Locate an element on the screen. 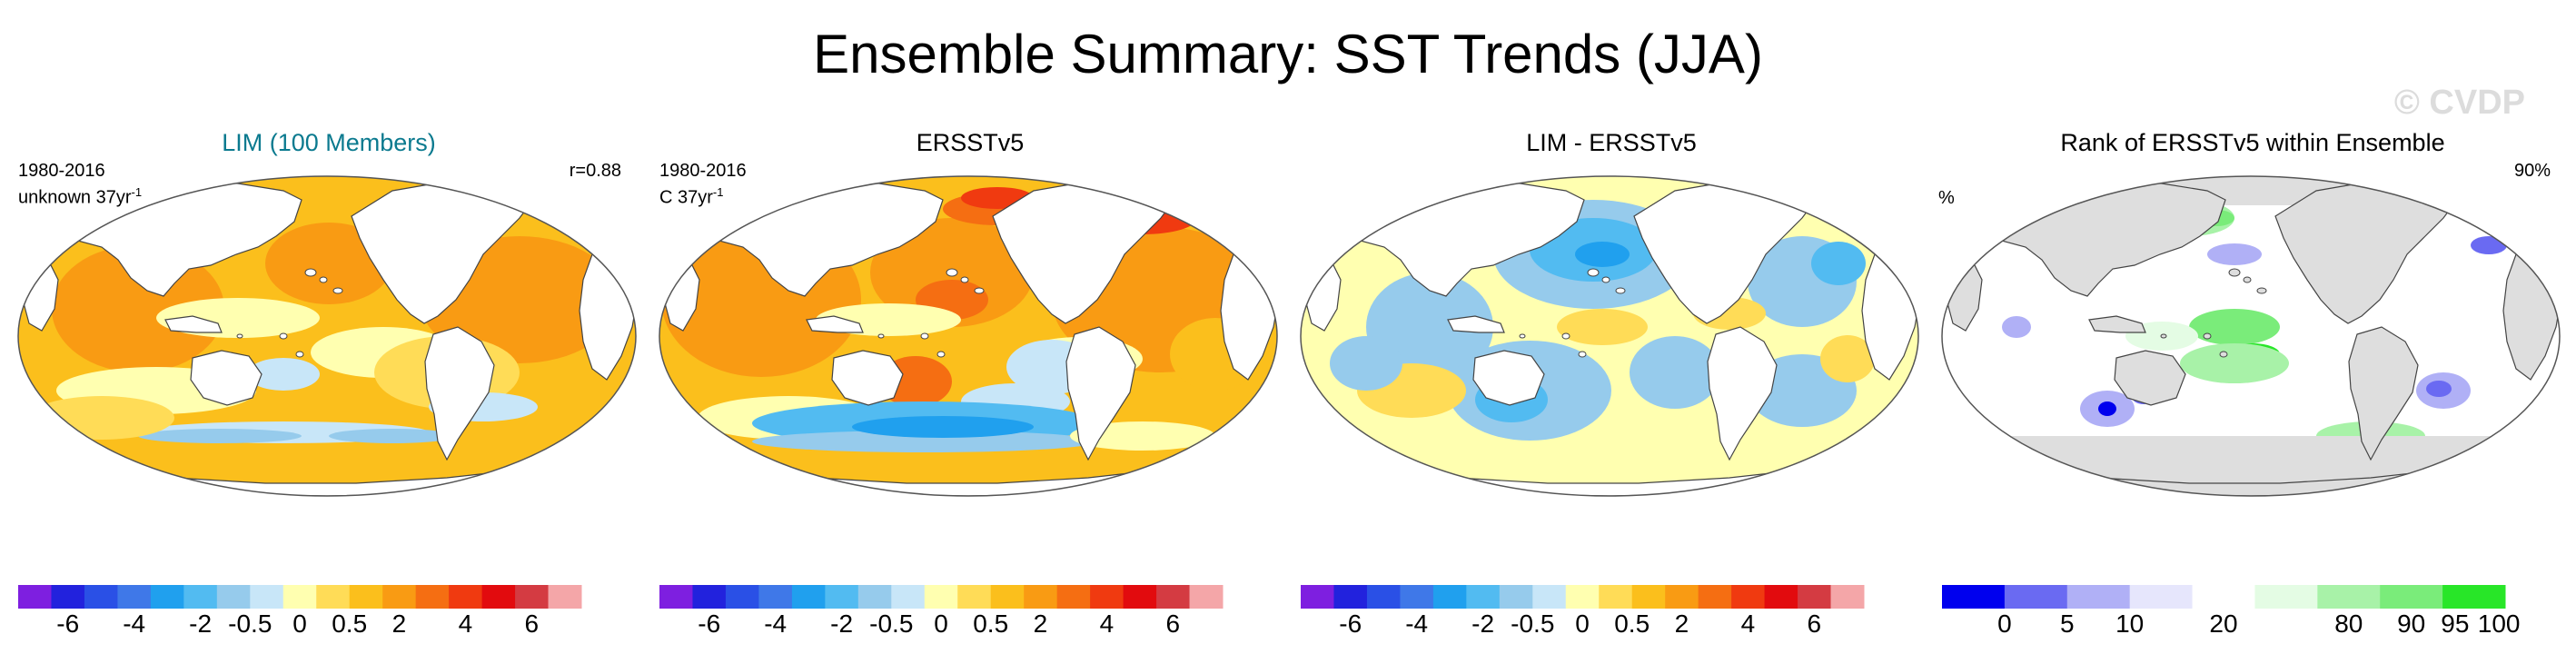 The image size is (2576, 664). colorbar-tick-label: -2 is located at coordinates (200, 622).